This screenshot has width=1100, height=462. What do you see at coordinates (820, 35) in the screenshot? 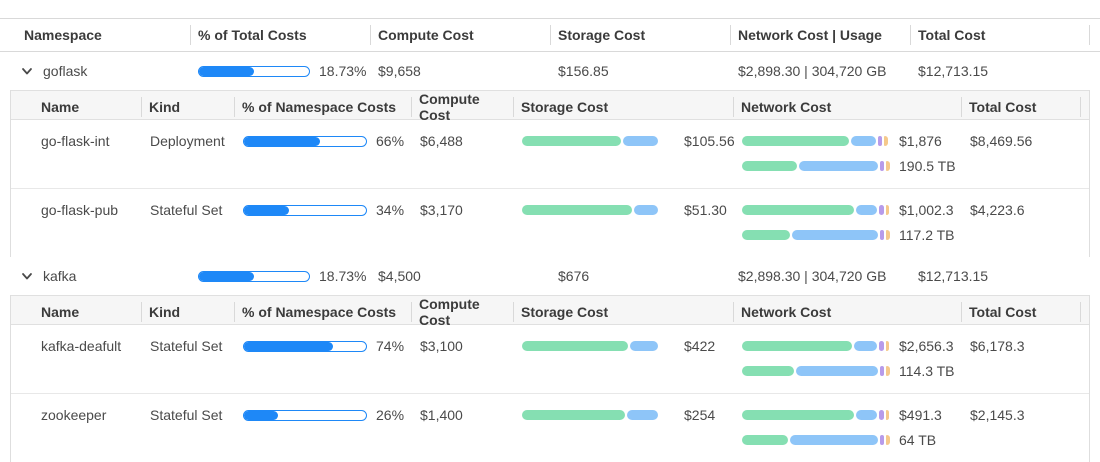
I see `col-network-cost-usage: Network Cost | Usage` at bounding box center [820, 35].